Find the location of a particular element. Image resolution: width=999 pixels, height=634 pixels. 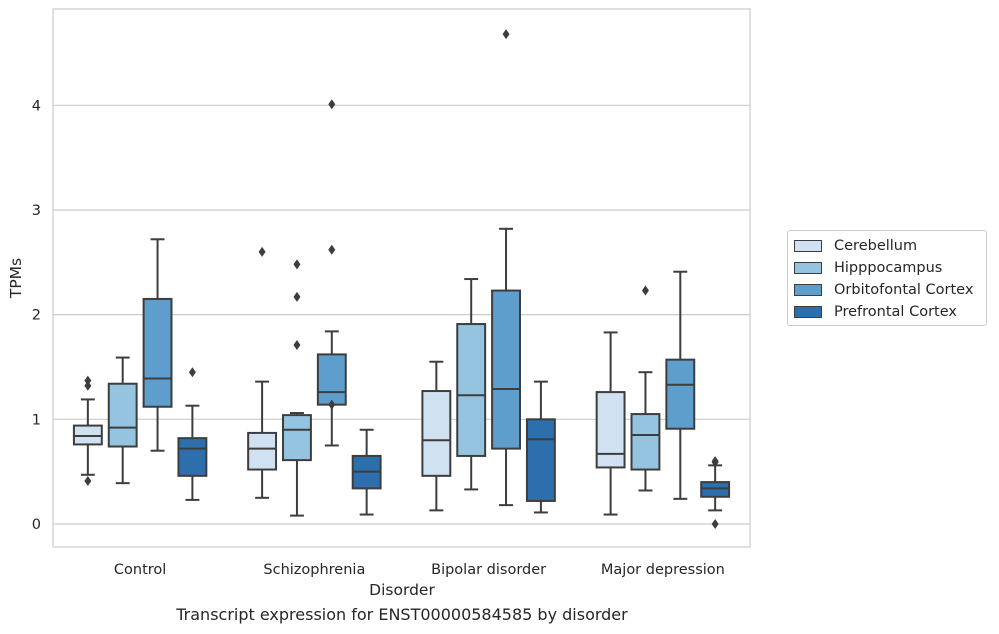

y-tick-label: 0 is located at coordinates (36, 525).